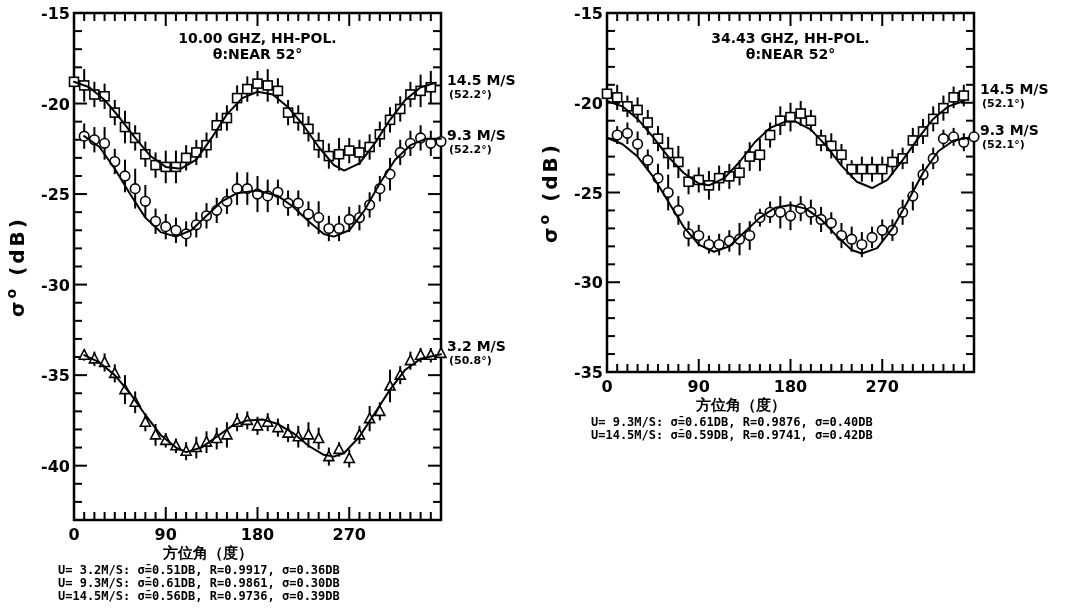 This screenshot has height=615, width=1083. I want to click on legend-label: 9.3 M/S (52.2°), so click(476, 141).